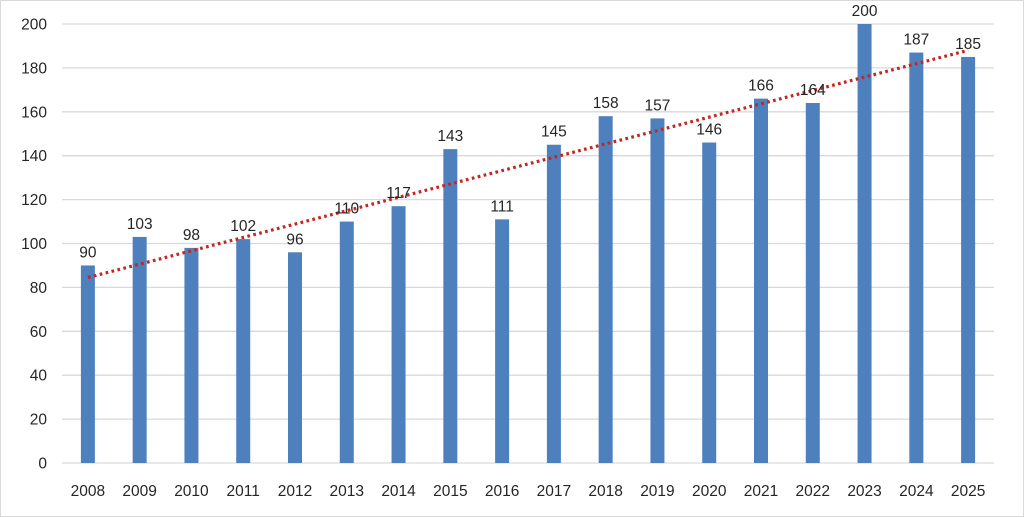 The image size is (1024, 517). I want to click on x-tick-label: 2023, so click(864, 491).